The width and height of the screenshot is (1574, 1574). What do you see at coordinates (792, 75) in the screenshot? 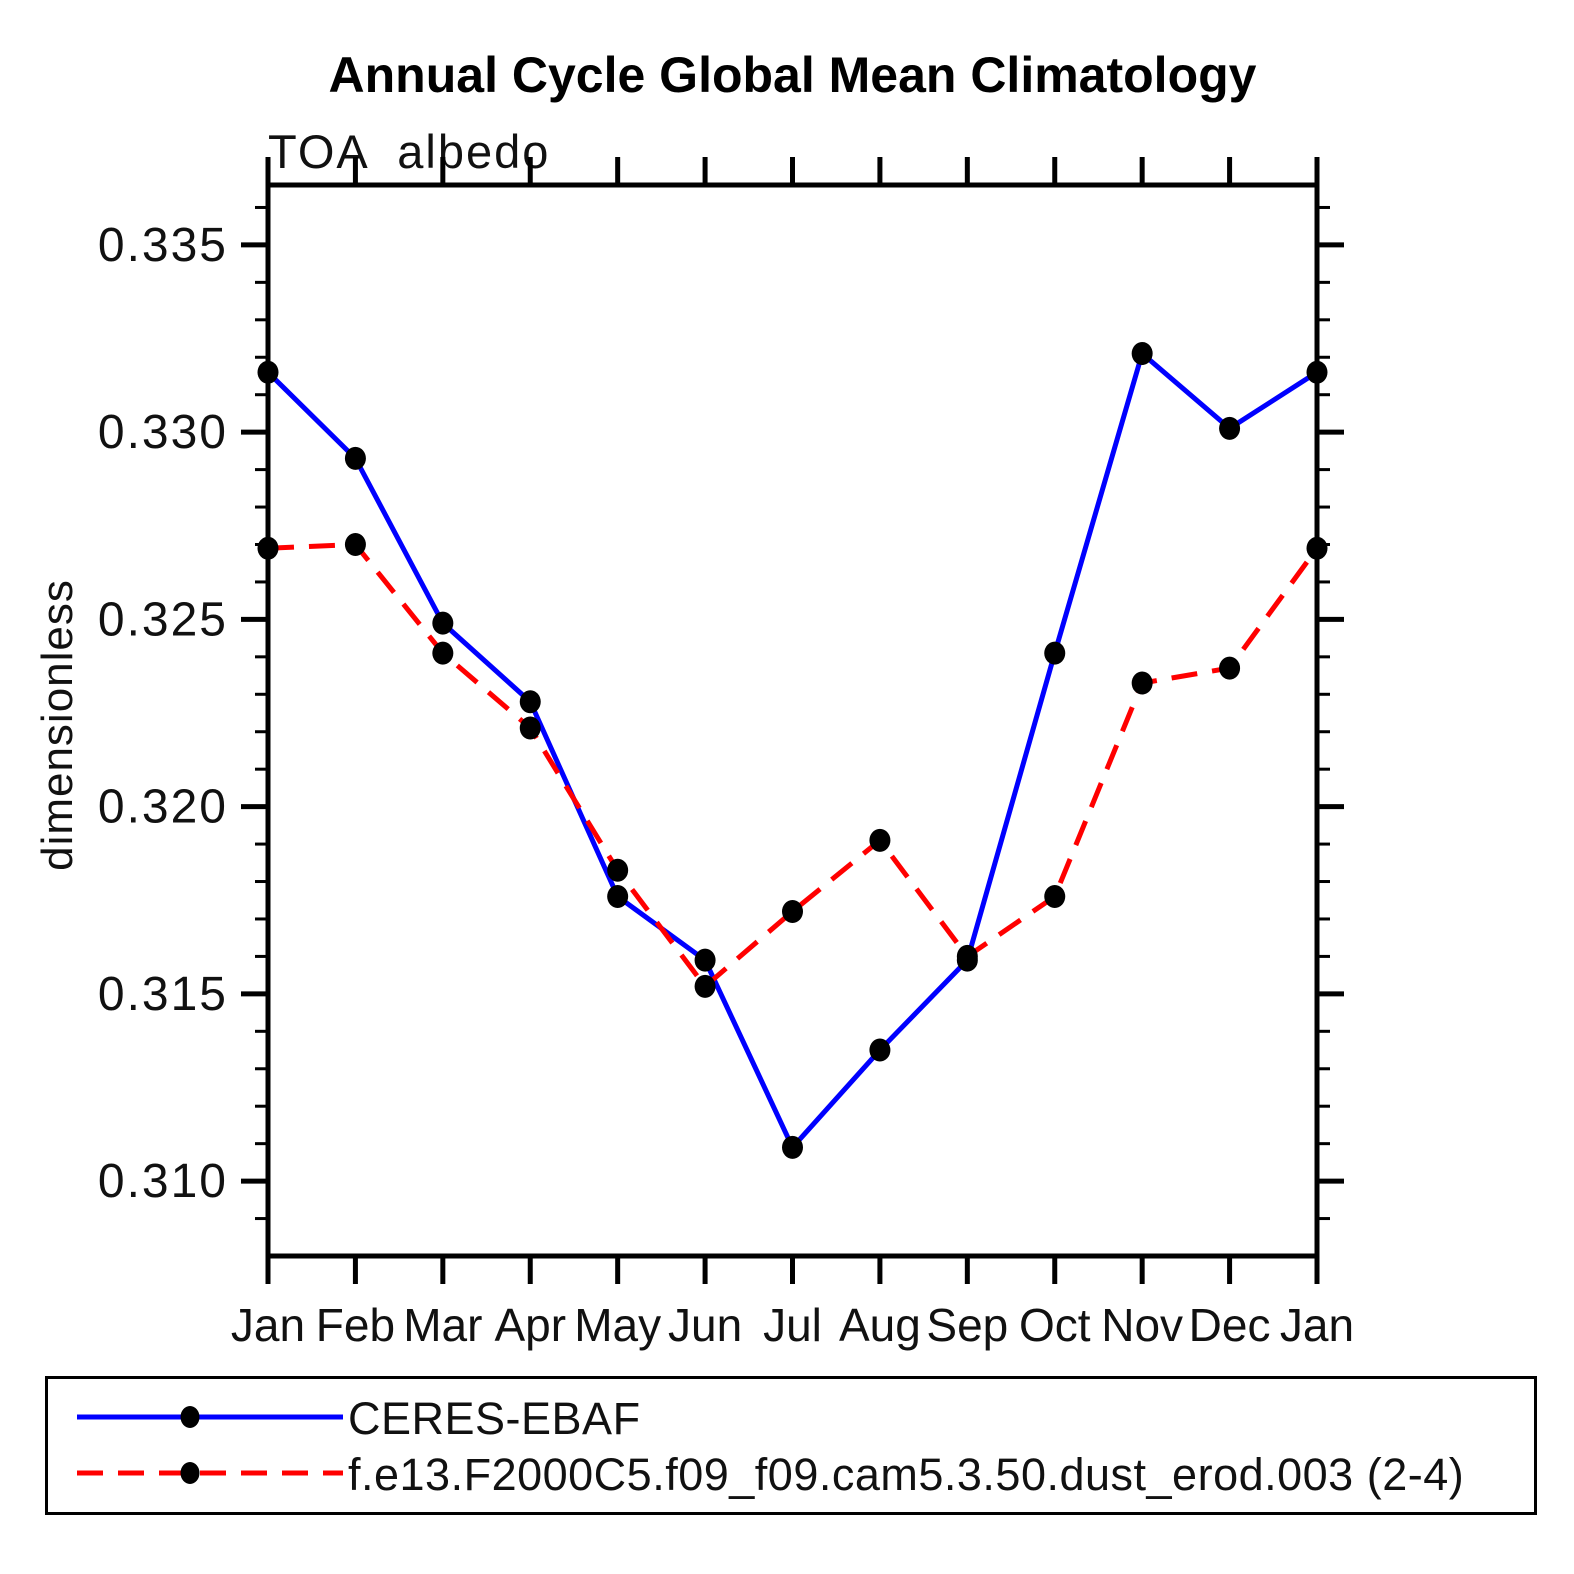
I see `chart-title: Annual Cycle Global Mean Climatology` at bounding box center [792, 75].